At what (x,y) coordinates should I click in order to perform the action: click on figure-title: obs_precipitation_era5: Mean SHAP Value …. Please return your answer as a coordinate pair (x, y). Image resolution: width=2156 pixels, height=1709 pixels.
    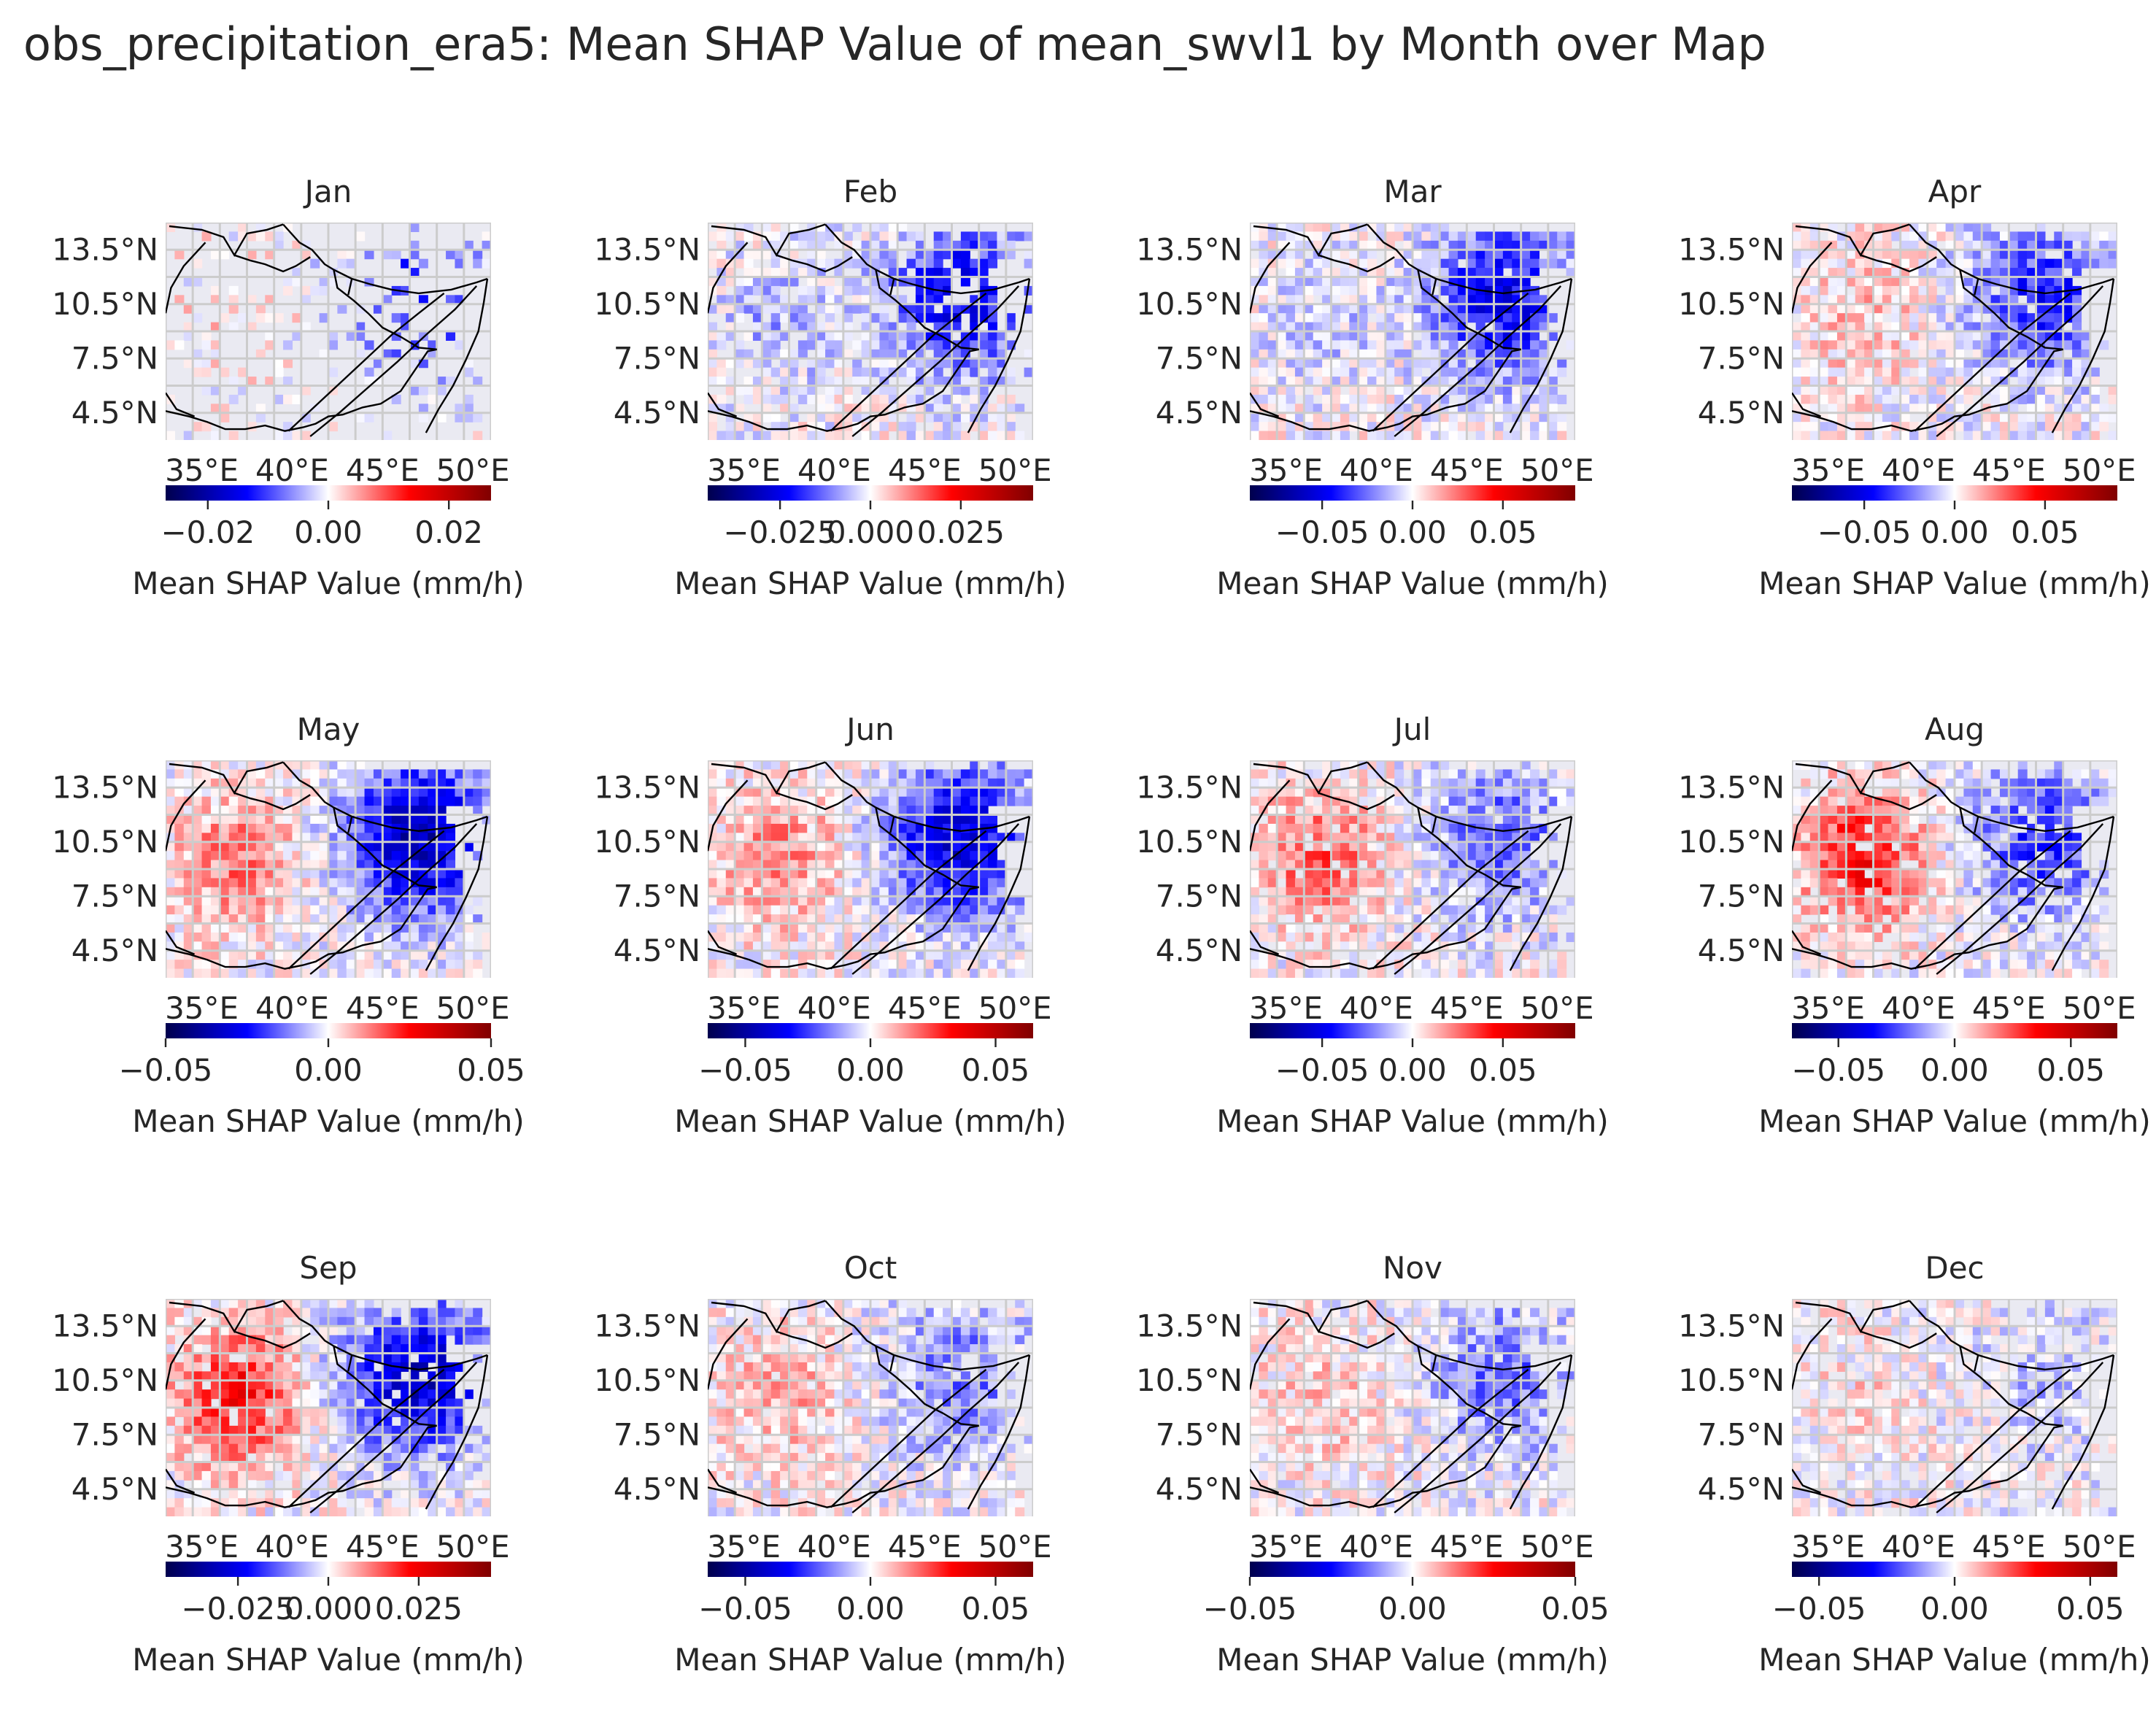
    Looking at the image, I should click on (894, 44).